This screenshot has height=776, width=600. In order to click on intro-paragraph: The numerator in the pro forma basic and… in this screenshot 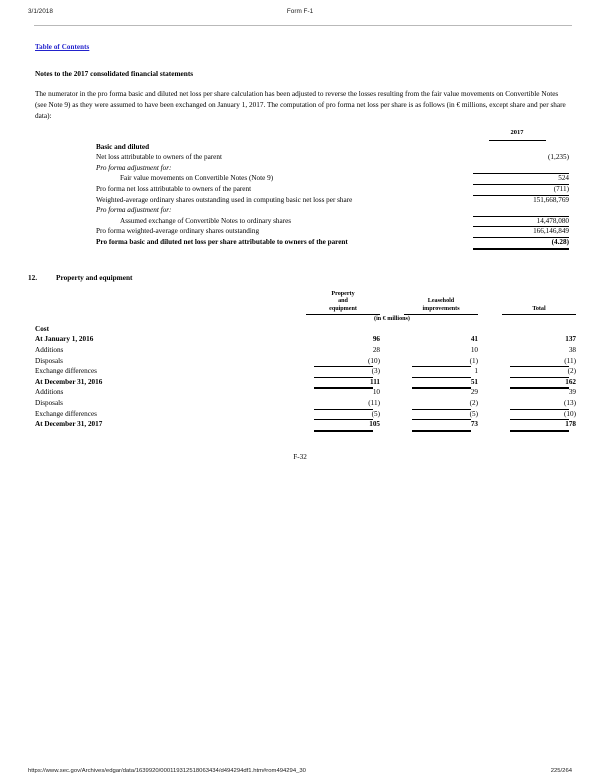, I will do `click(300, 105)`.